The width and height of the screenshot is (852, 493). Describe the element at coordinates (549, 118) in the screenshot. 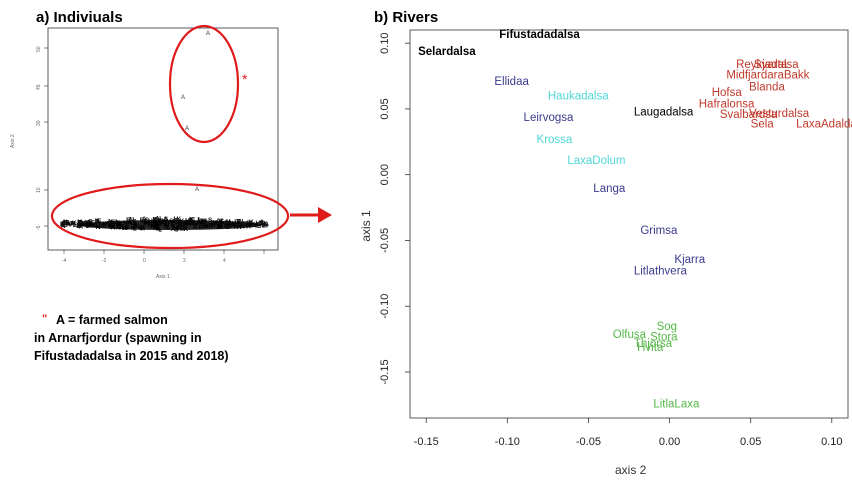

I see `river-point: Leirvogsa` at that location.